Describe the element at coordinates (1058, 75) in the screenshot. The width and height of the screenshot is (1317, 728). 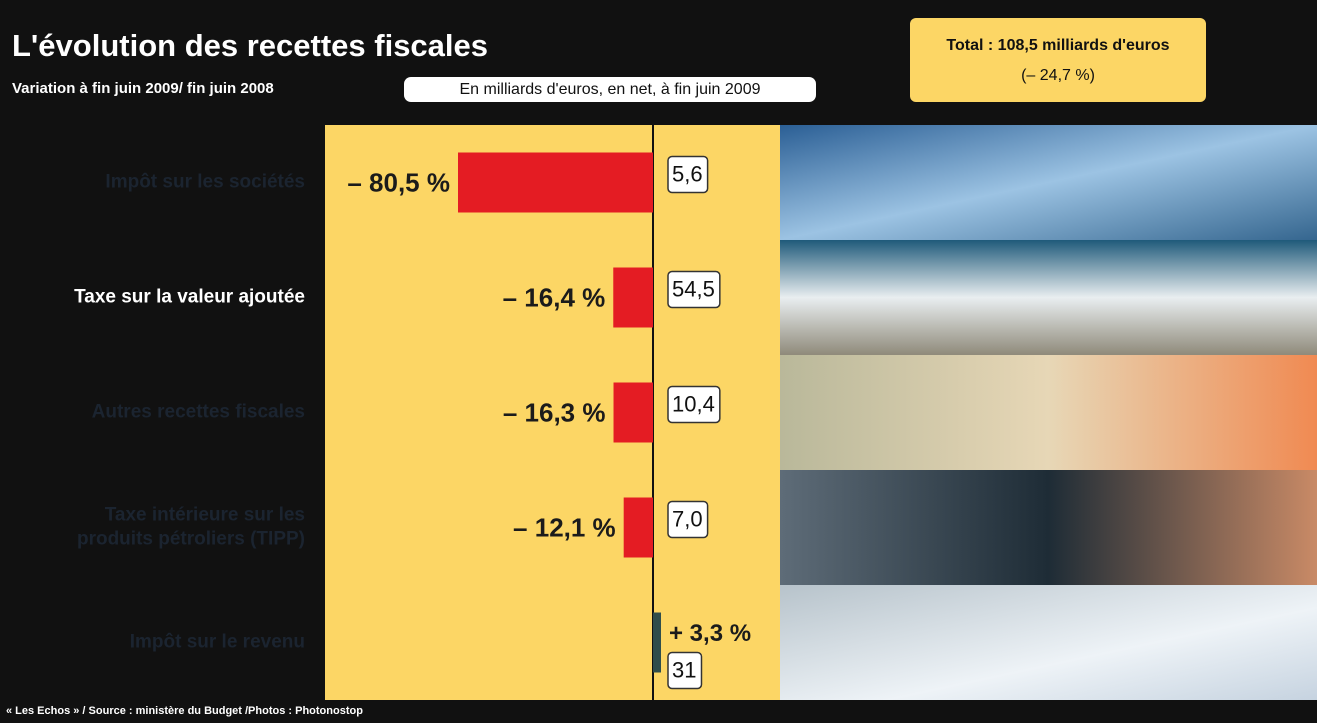
I see `total-change: (– 24,7 %)` at that location.